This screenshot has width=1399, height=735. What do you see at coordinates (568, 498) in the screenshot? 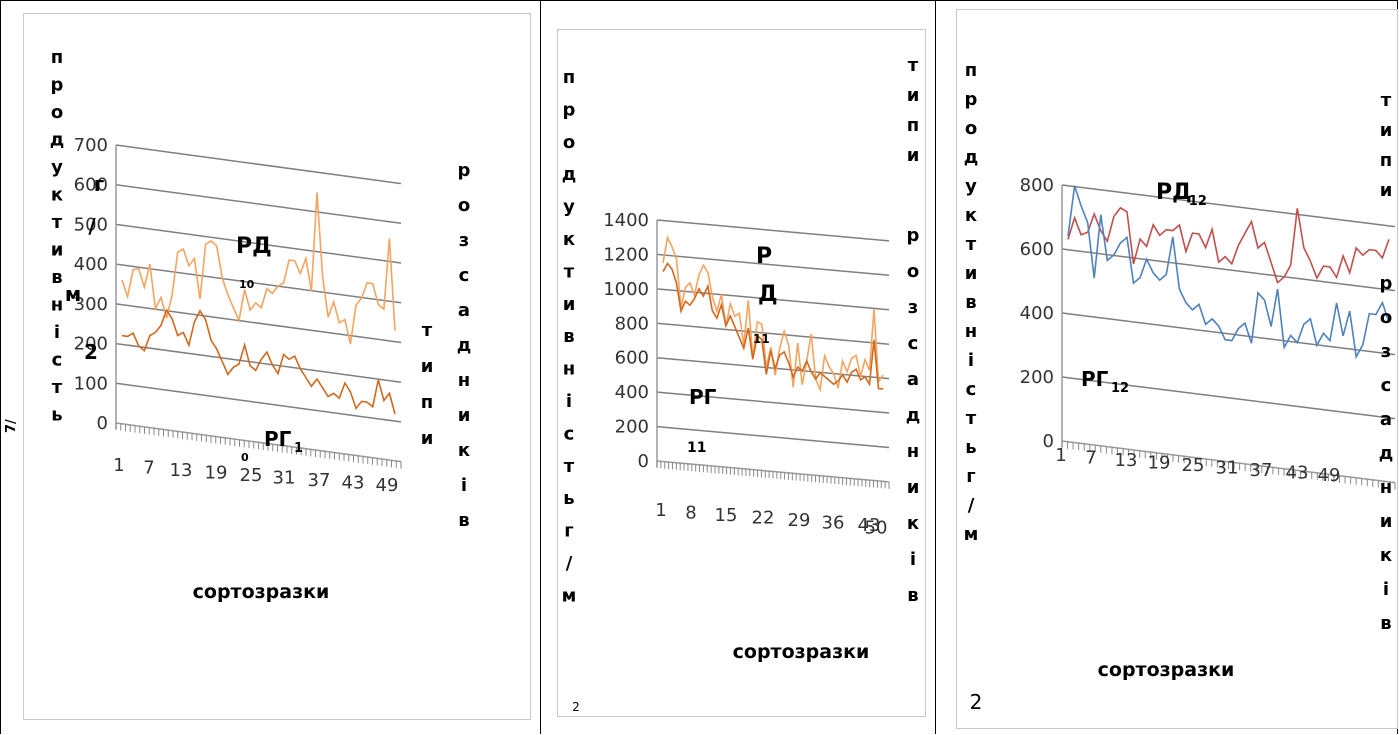
I see `y-axis-label-char: ь` at bounding box center [568, 498].